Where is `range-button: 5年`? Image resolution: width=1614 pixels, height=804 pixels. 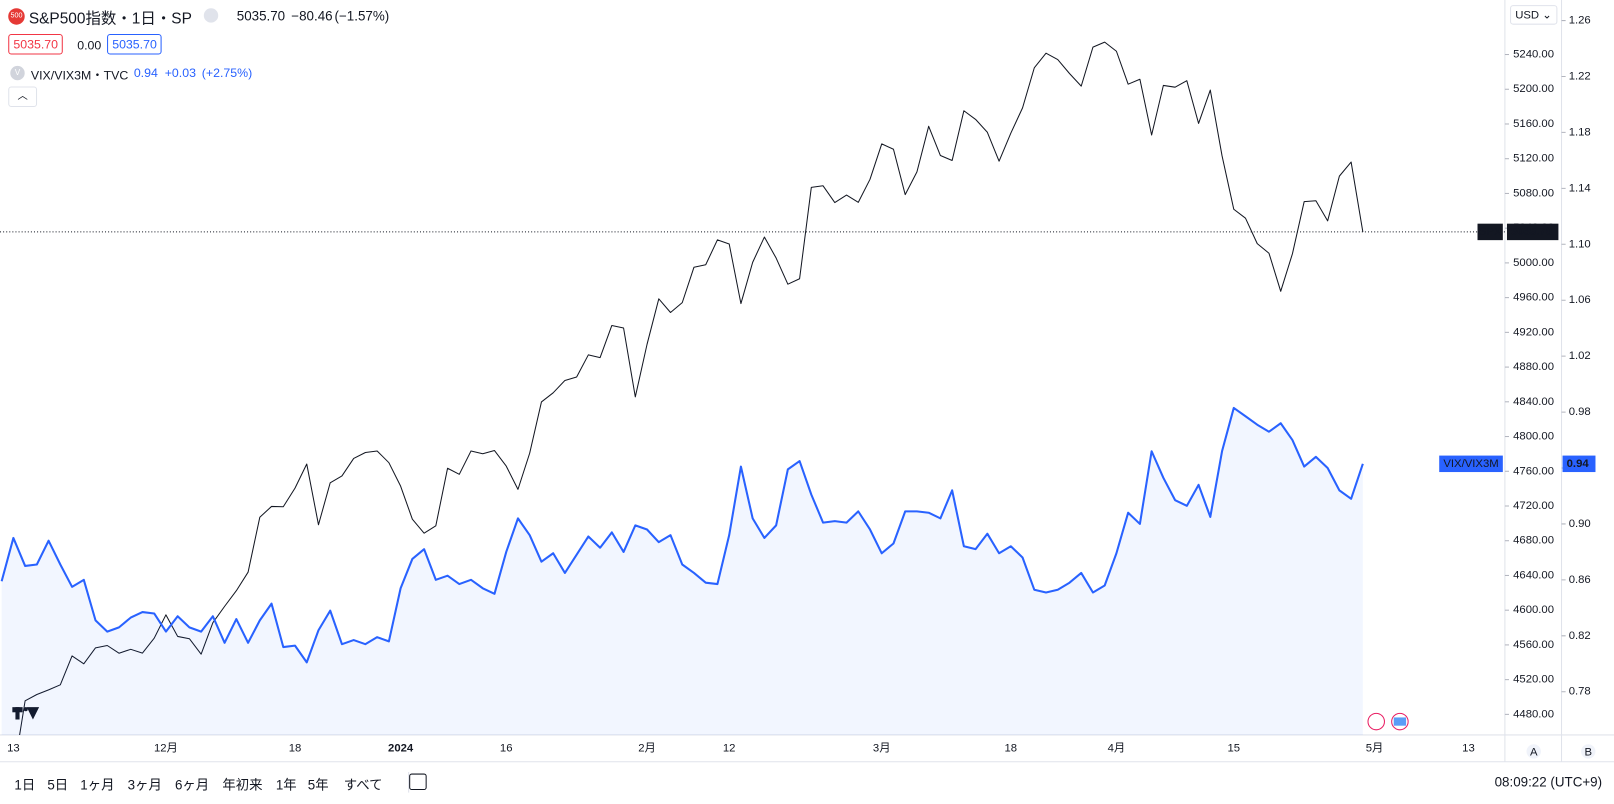
range-button: 5年 is located at coordinates (318, 785).